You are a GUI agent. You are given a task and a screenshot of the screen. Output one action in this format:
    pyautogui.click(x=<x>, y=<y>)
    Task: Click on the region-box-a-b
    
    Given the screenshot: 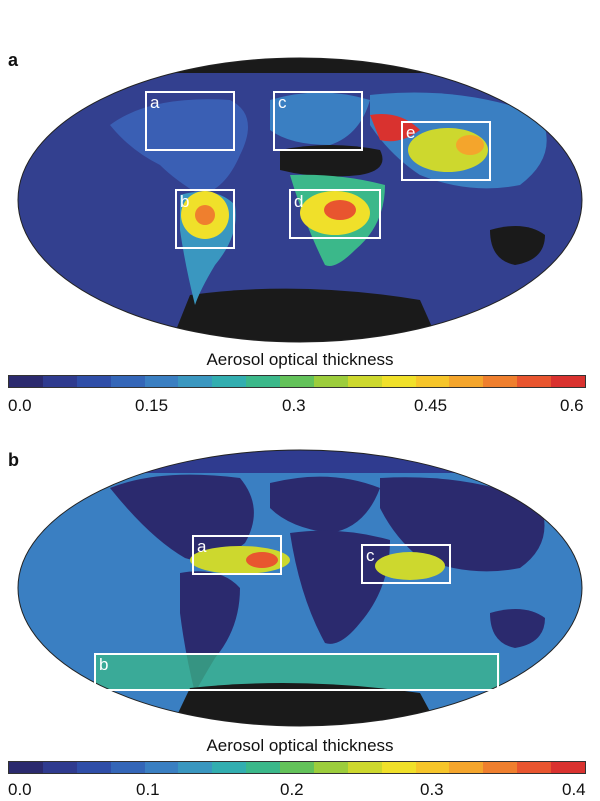 What is the action you would take?
    pyautogui.click(x=205, y=219)
    